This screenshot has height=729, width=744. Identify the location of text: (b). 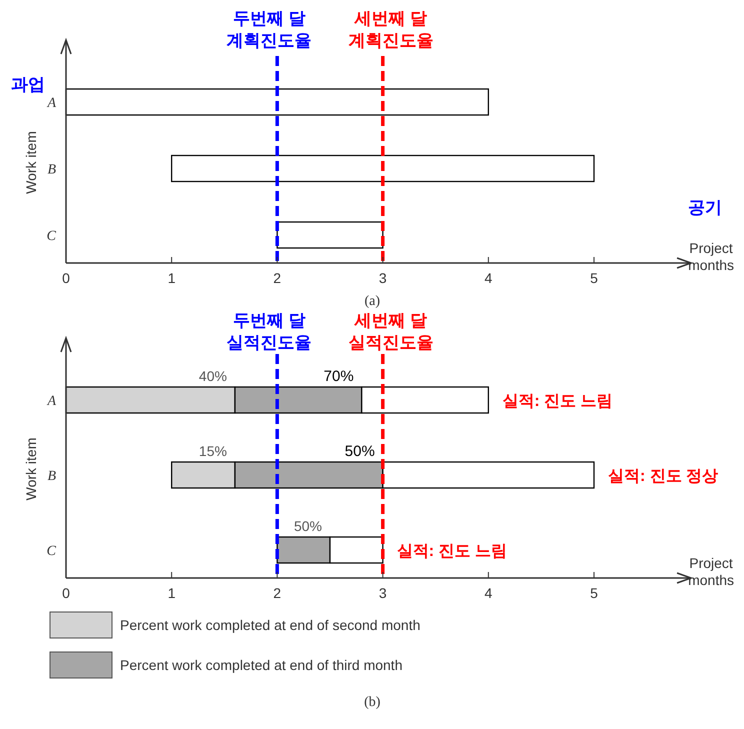
(372, 702).